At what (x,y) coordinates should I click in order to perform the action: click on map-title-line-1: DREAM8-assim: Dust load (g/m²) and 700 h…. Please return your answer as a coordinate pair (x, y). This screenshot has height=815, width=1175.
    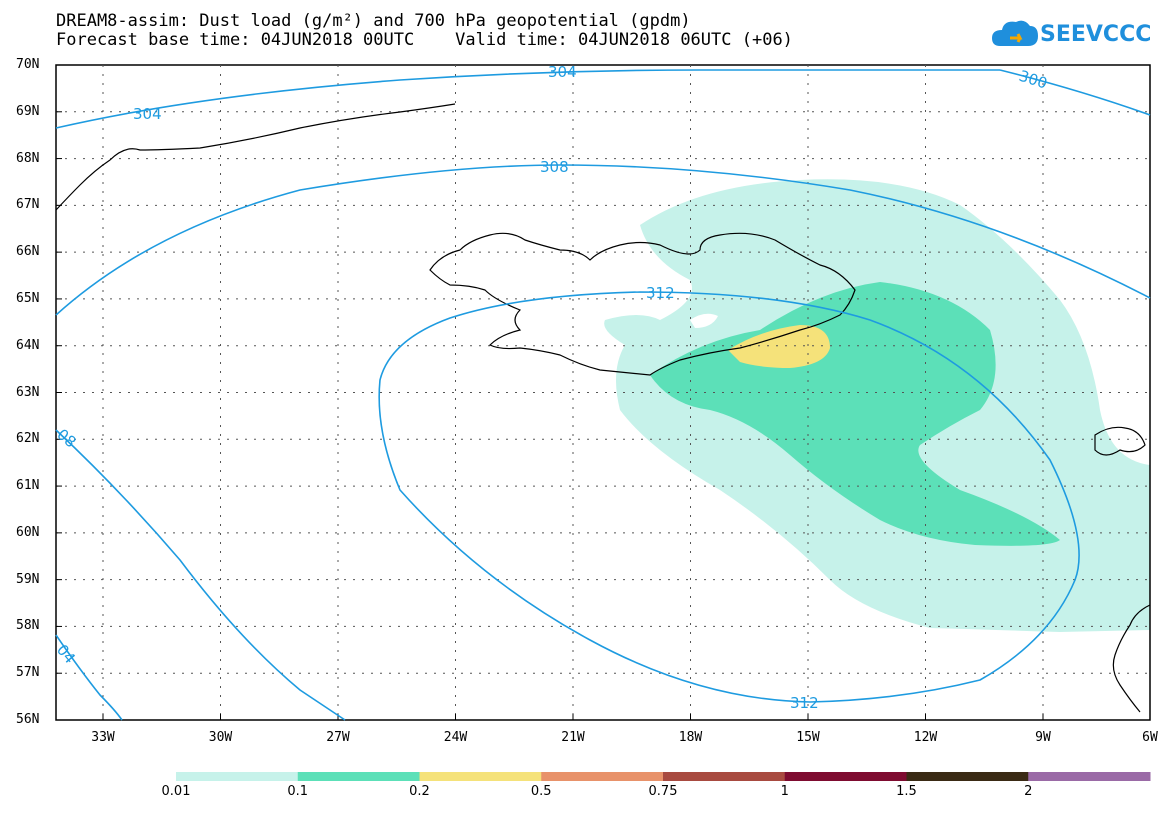
    Looking at the image, I should click on (373, 21).